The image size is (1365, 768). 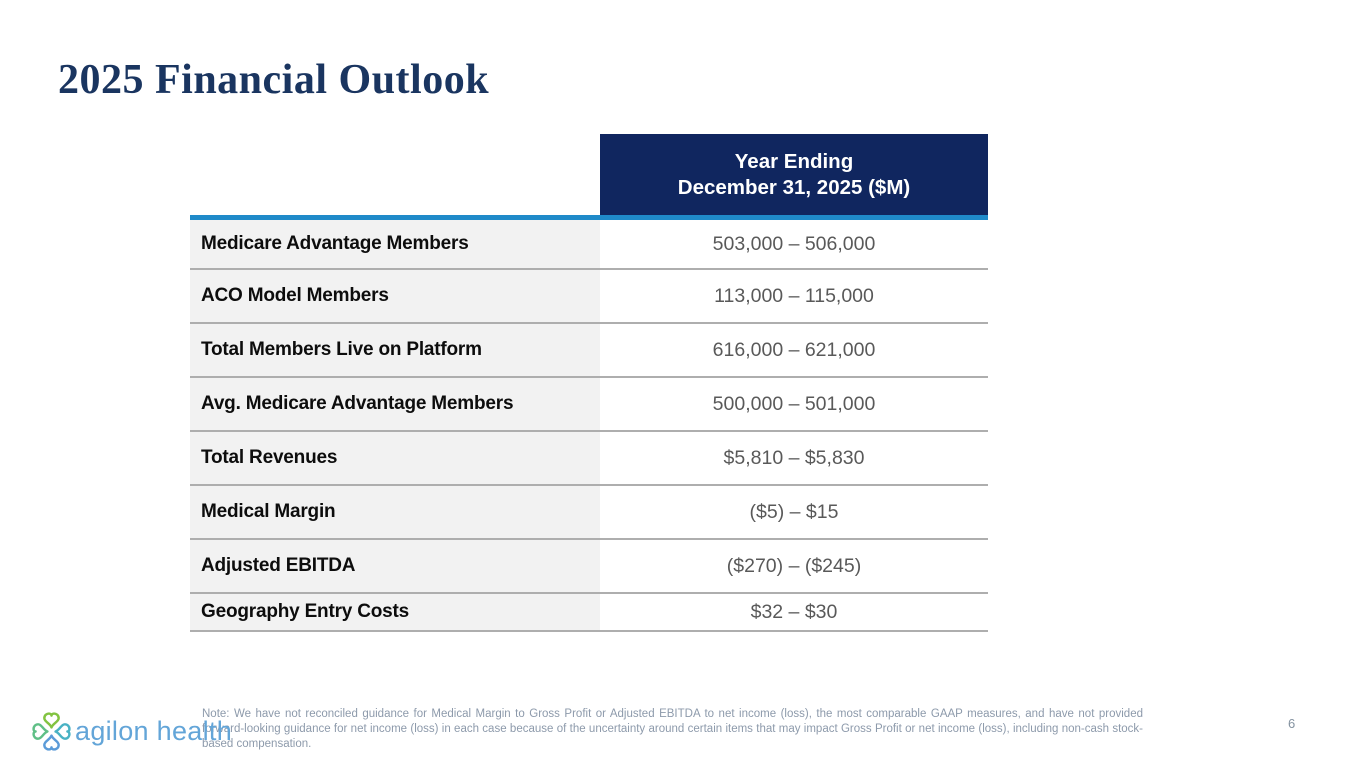 I want to click on table-row: Geography Entry Costs $32 – $30, so click(x=589, y=613).